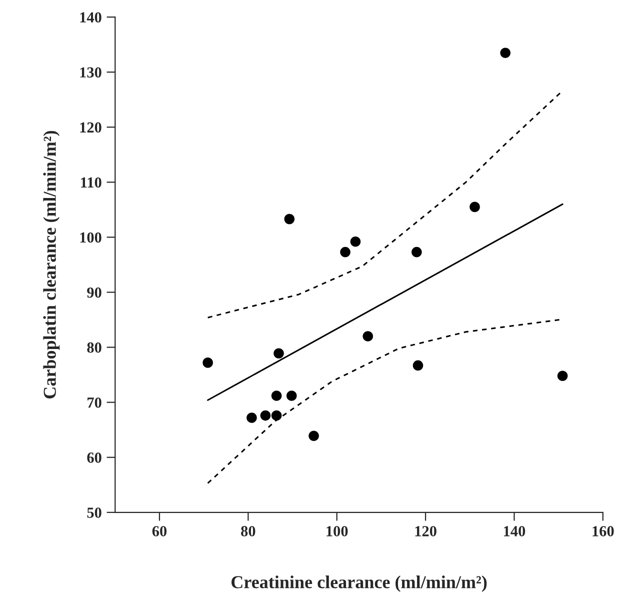  What do you see at coordinates (159, 531) in the screenshot?
I see `x-tick-label: 60` at bounding box center [159, 531].